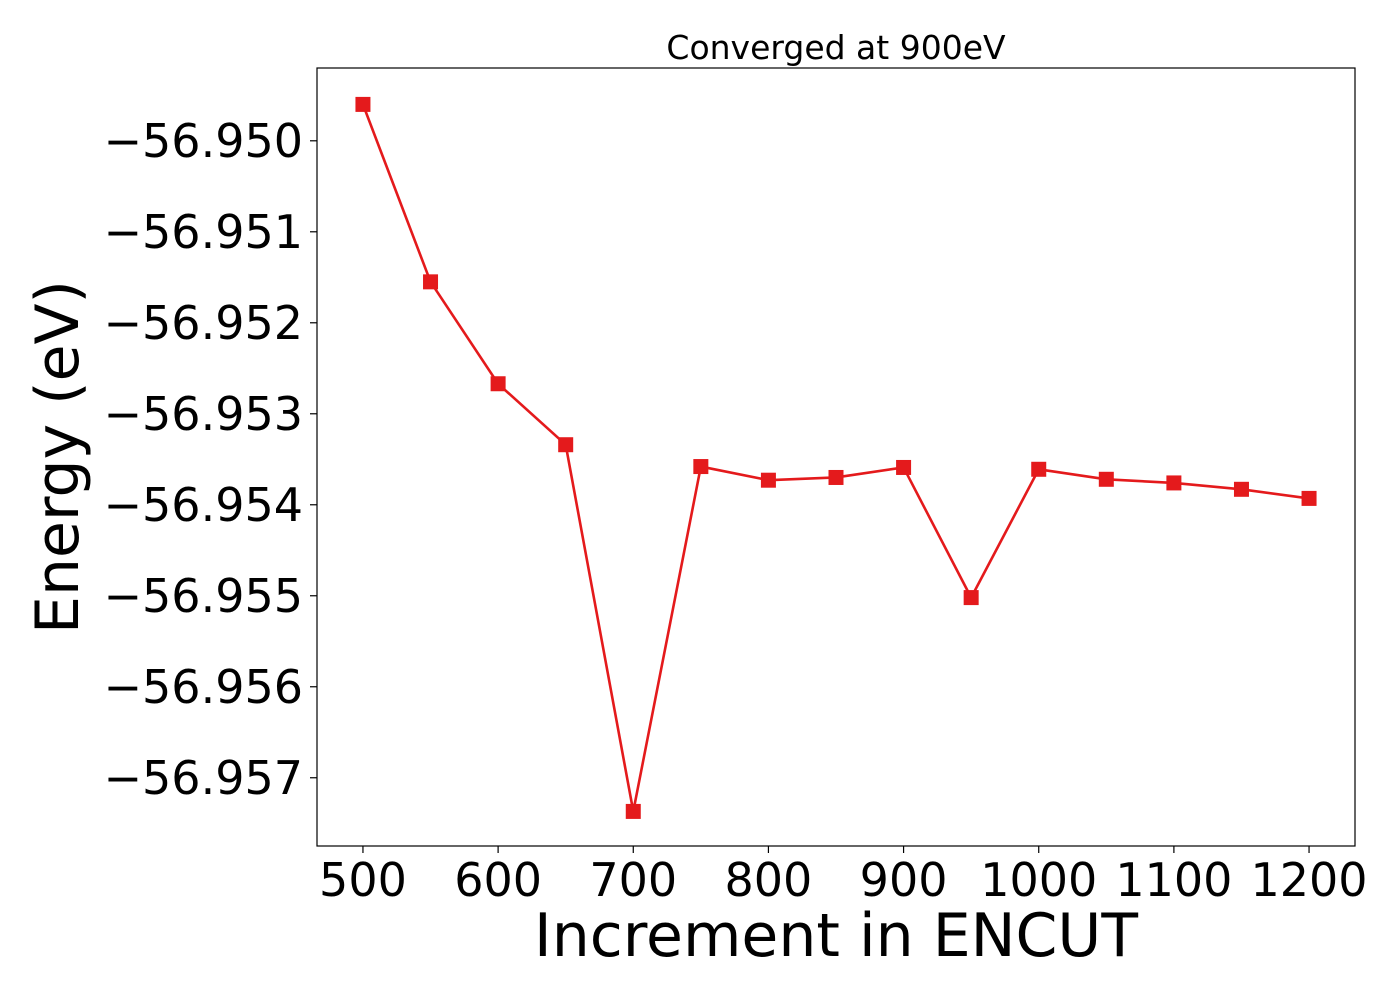  I want to click on y-tick-label-3: −56.953, so click(204, 414).